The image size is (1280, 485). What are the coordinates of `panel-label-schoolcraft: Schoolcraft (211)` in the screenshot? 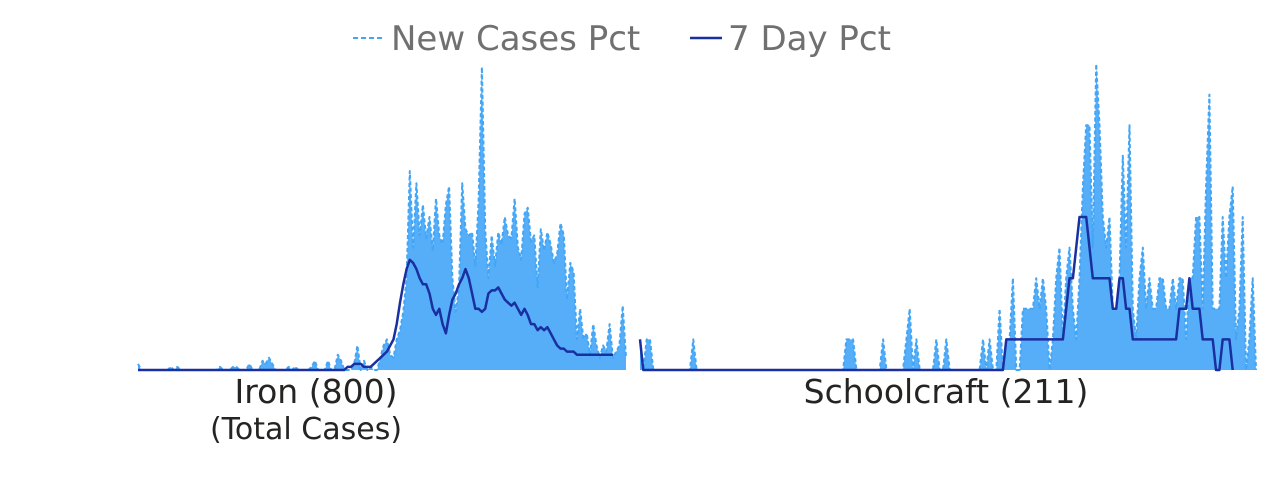 It's located at (946, 391).